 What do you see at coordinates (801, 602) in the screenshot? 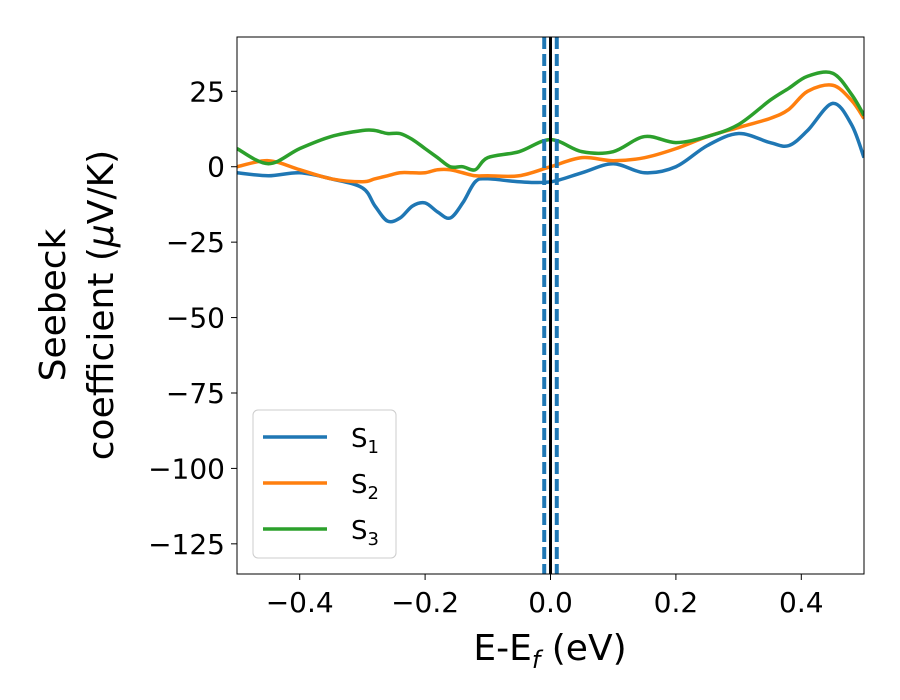
I see `x-tick-label: 0.4` at bounding box center [801, 602].